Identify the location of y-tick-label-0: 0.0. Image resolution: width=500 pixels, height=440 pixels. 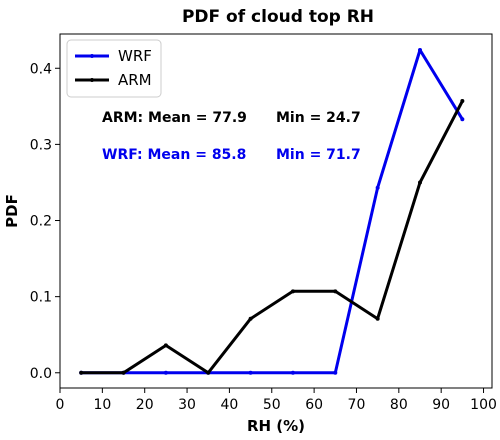
(41, 374).